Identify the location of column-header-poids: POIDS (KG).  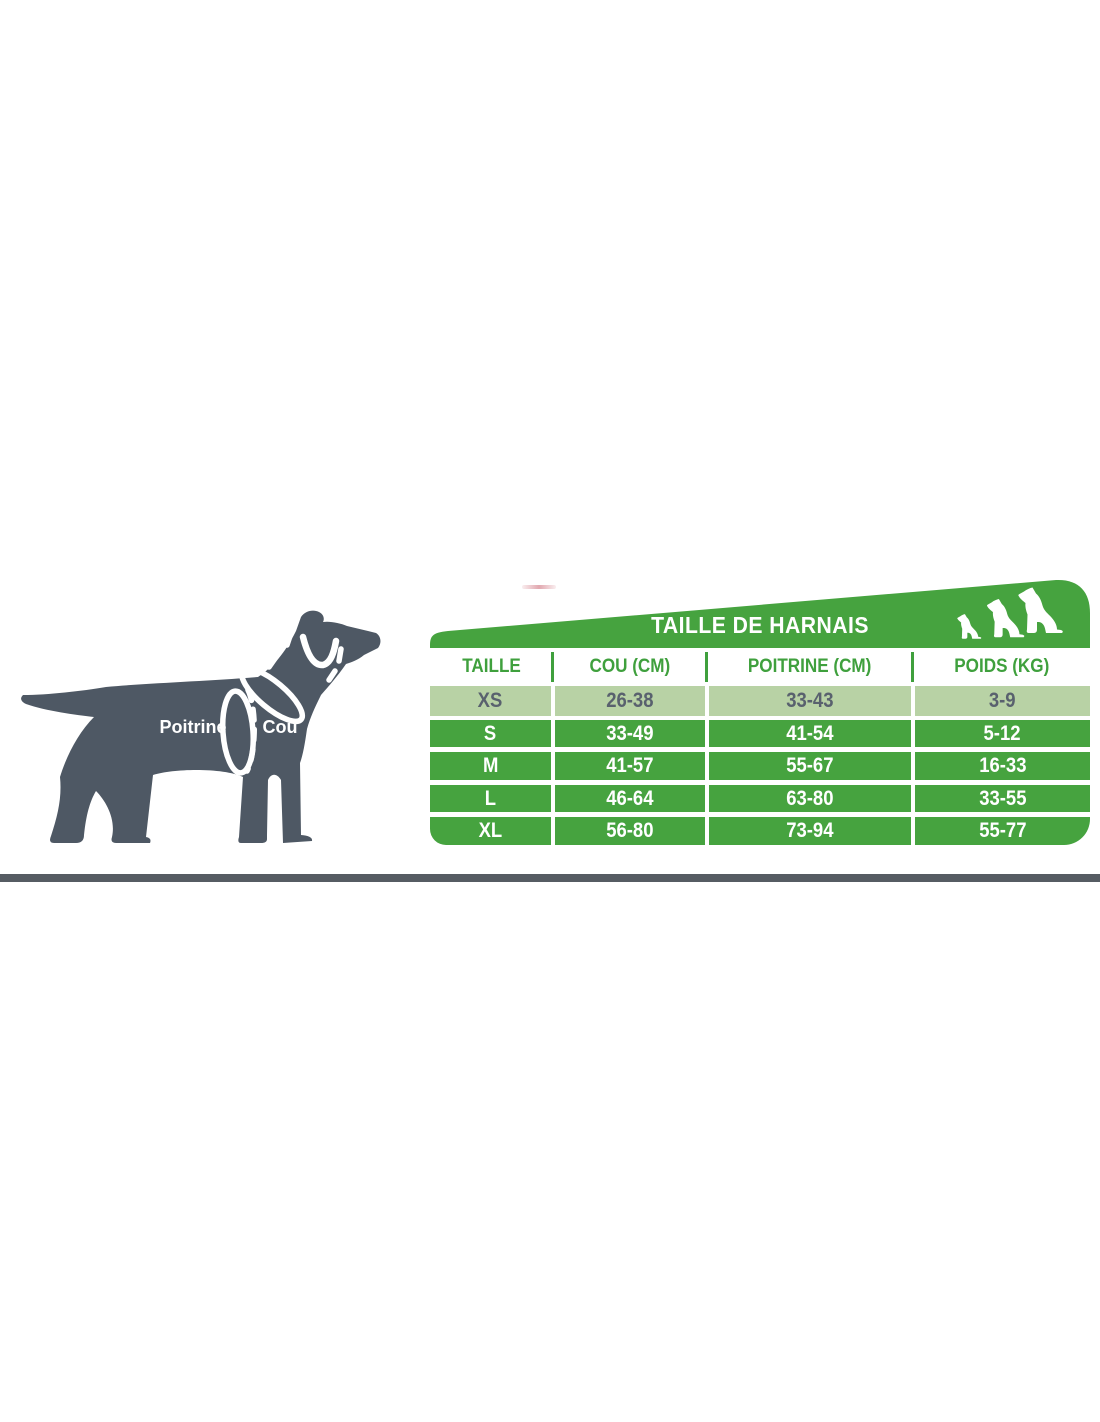
(1001, 667).